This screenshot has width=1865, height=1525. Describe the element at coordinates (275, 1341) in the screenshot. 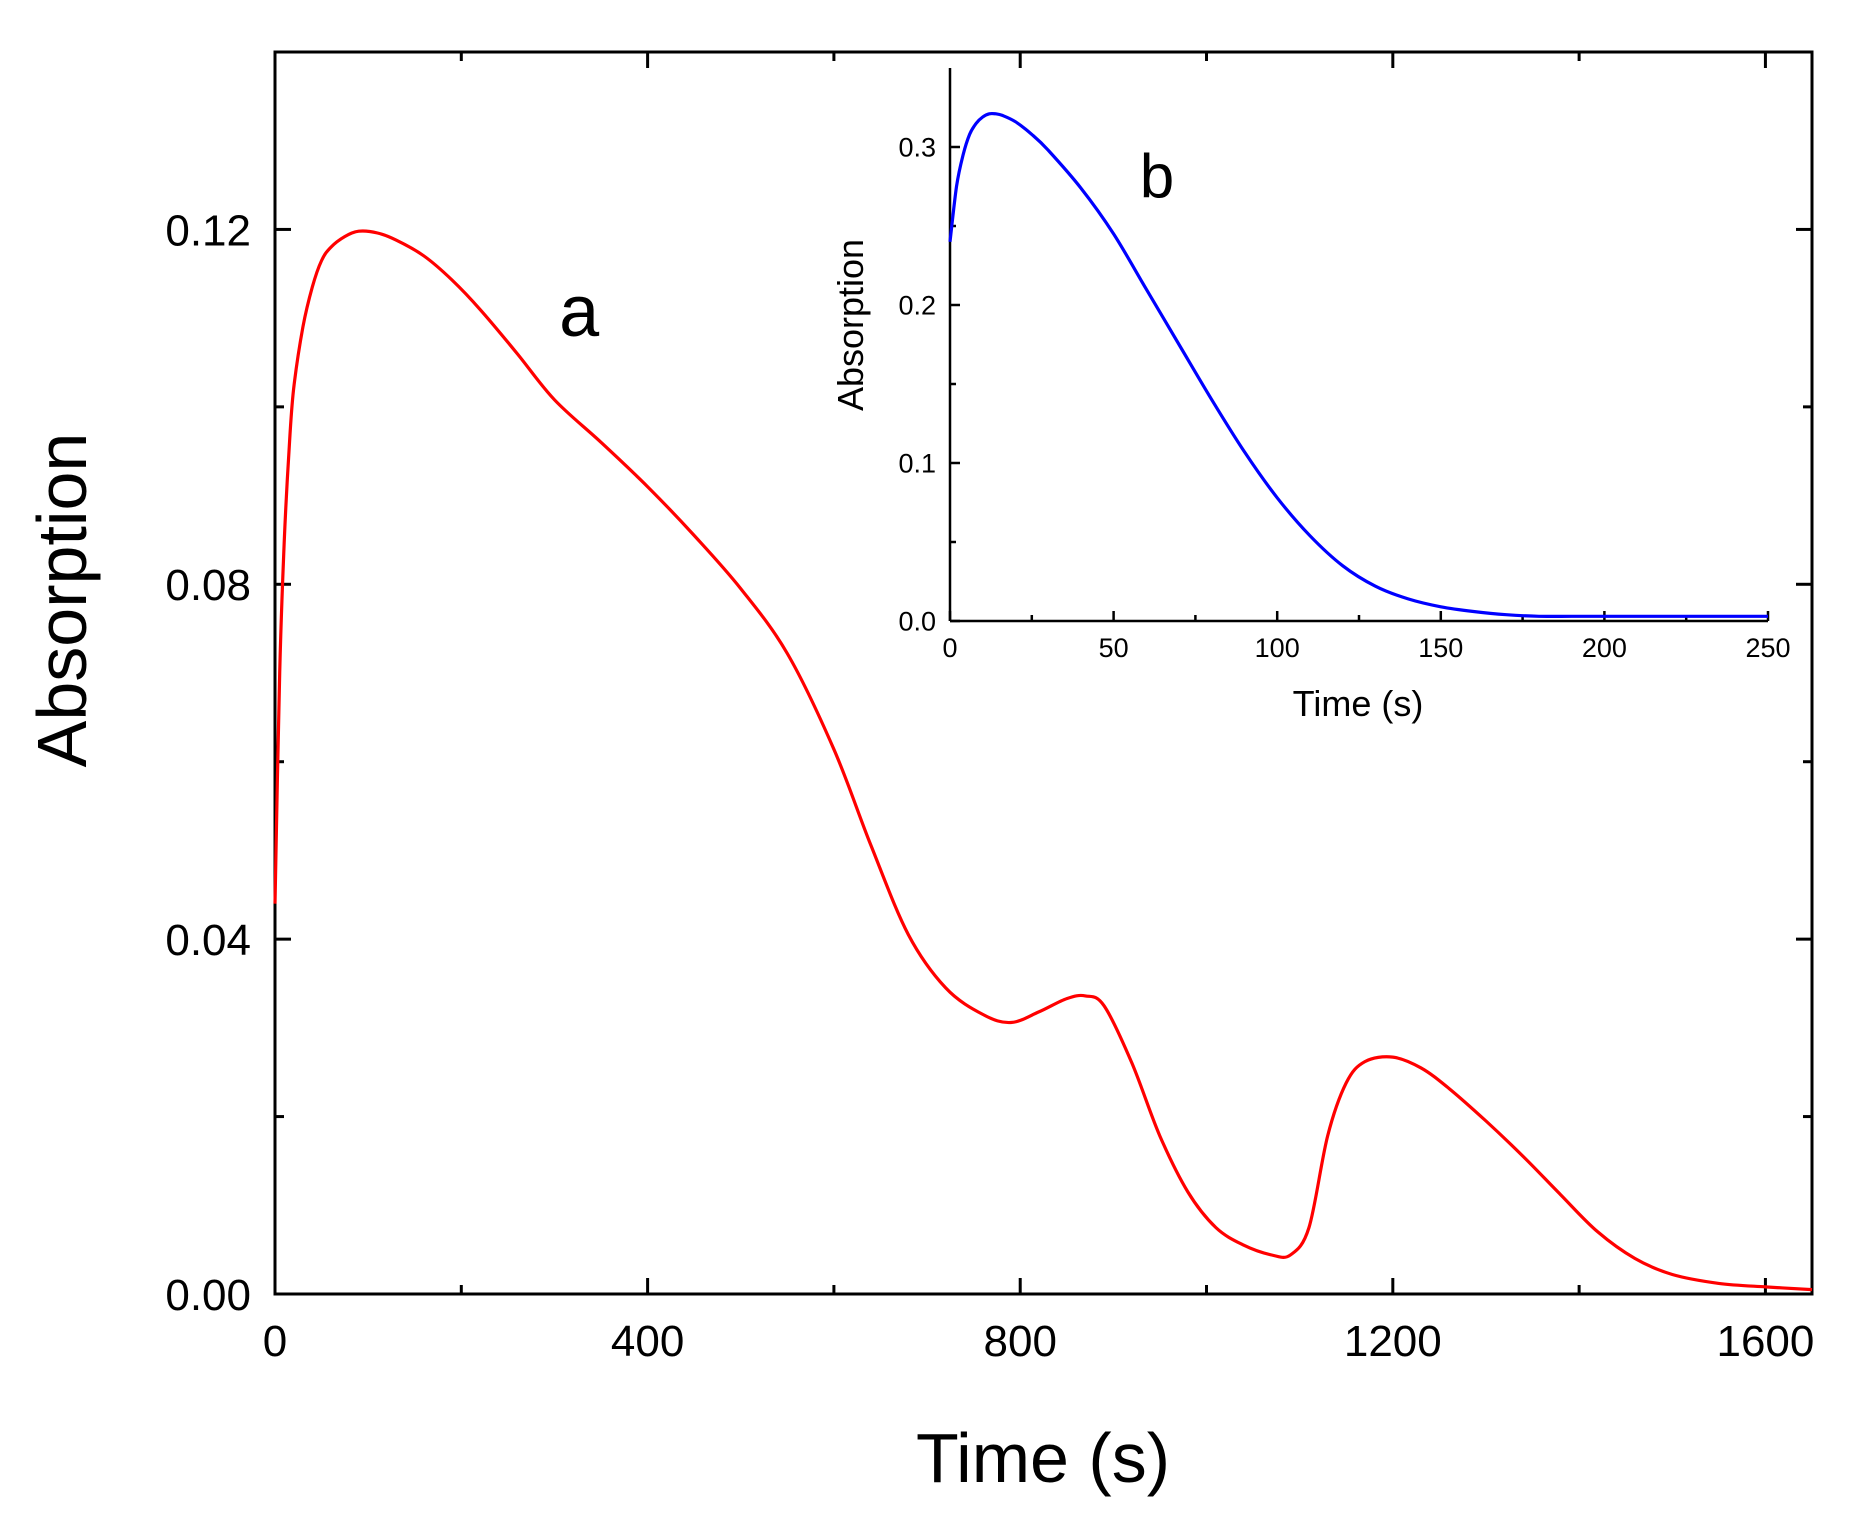

I see `main-x-tick-label: 0` at that location.